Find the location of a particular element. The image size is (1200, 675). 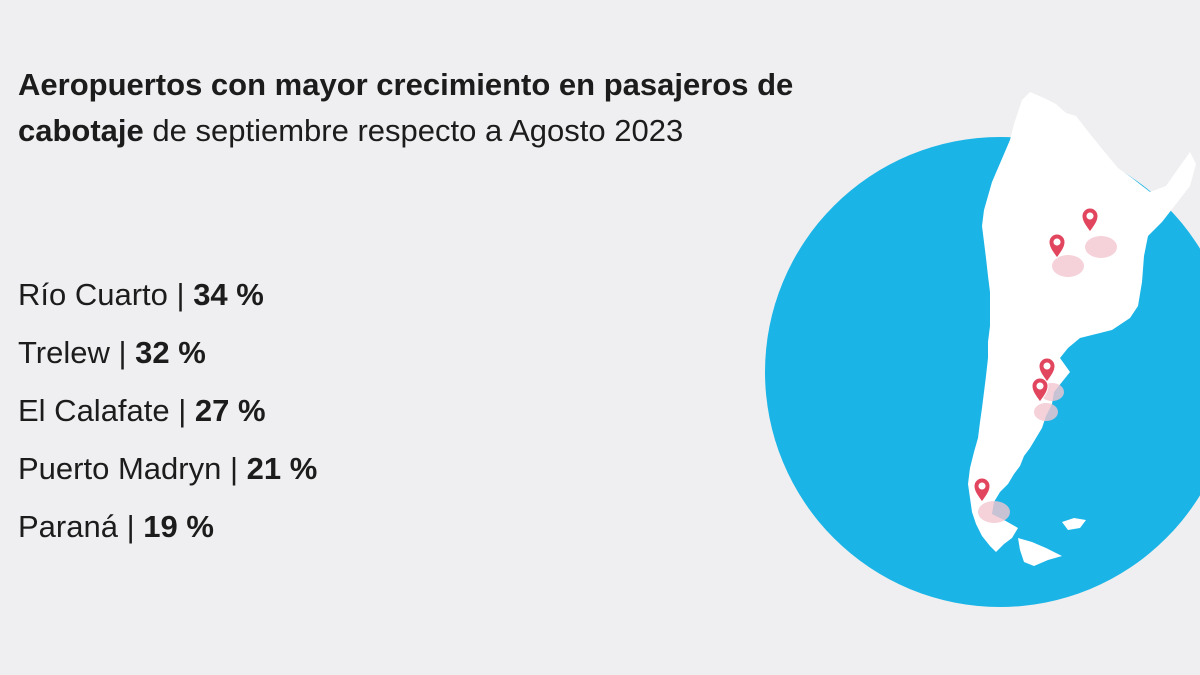

list-item: Trelew | 32 % is located at coordinates (167, 355).